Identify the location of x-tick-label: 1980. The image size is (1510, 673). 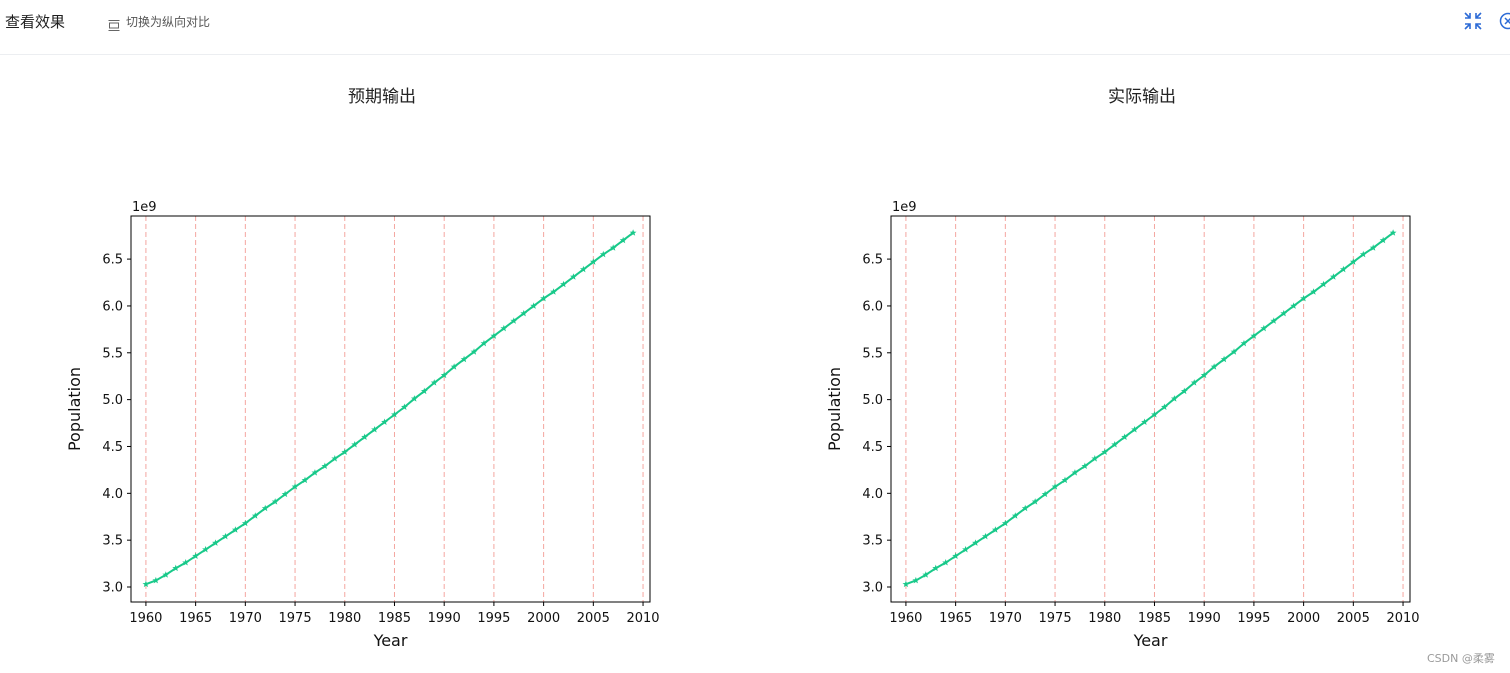
(344, 618).